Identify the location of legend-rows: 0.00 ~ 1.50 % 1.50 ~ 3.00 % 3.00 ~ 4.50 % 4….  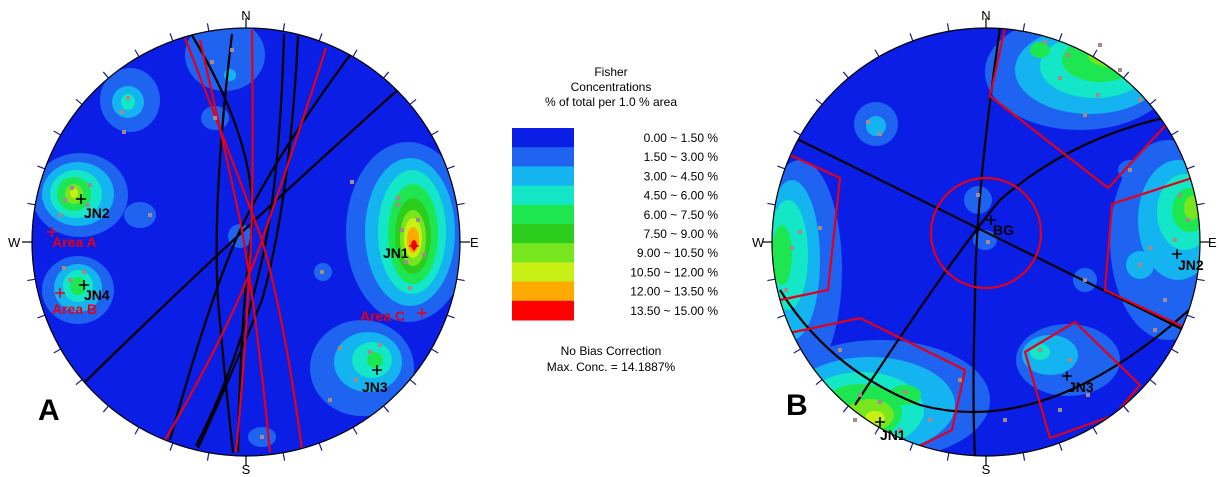
(615, 224).